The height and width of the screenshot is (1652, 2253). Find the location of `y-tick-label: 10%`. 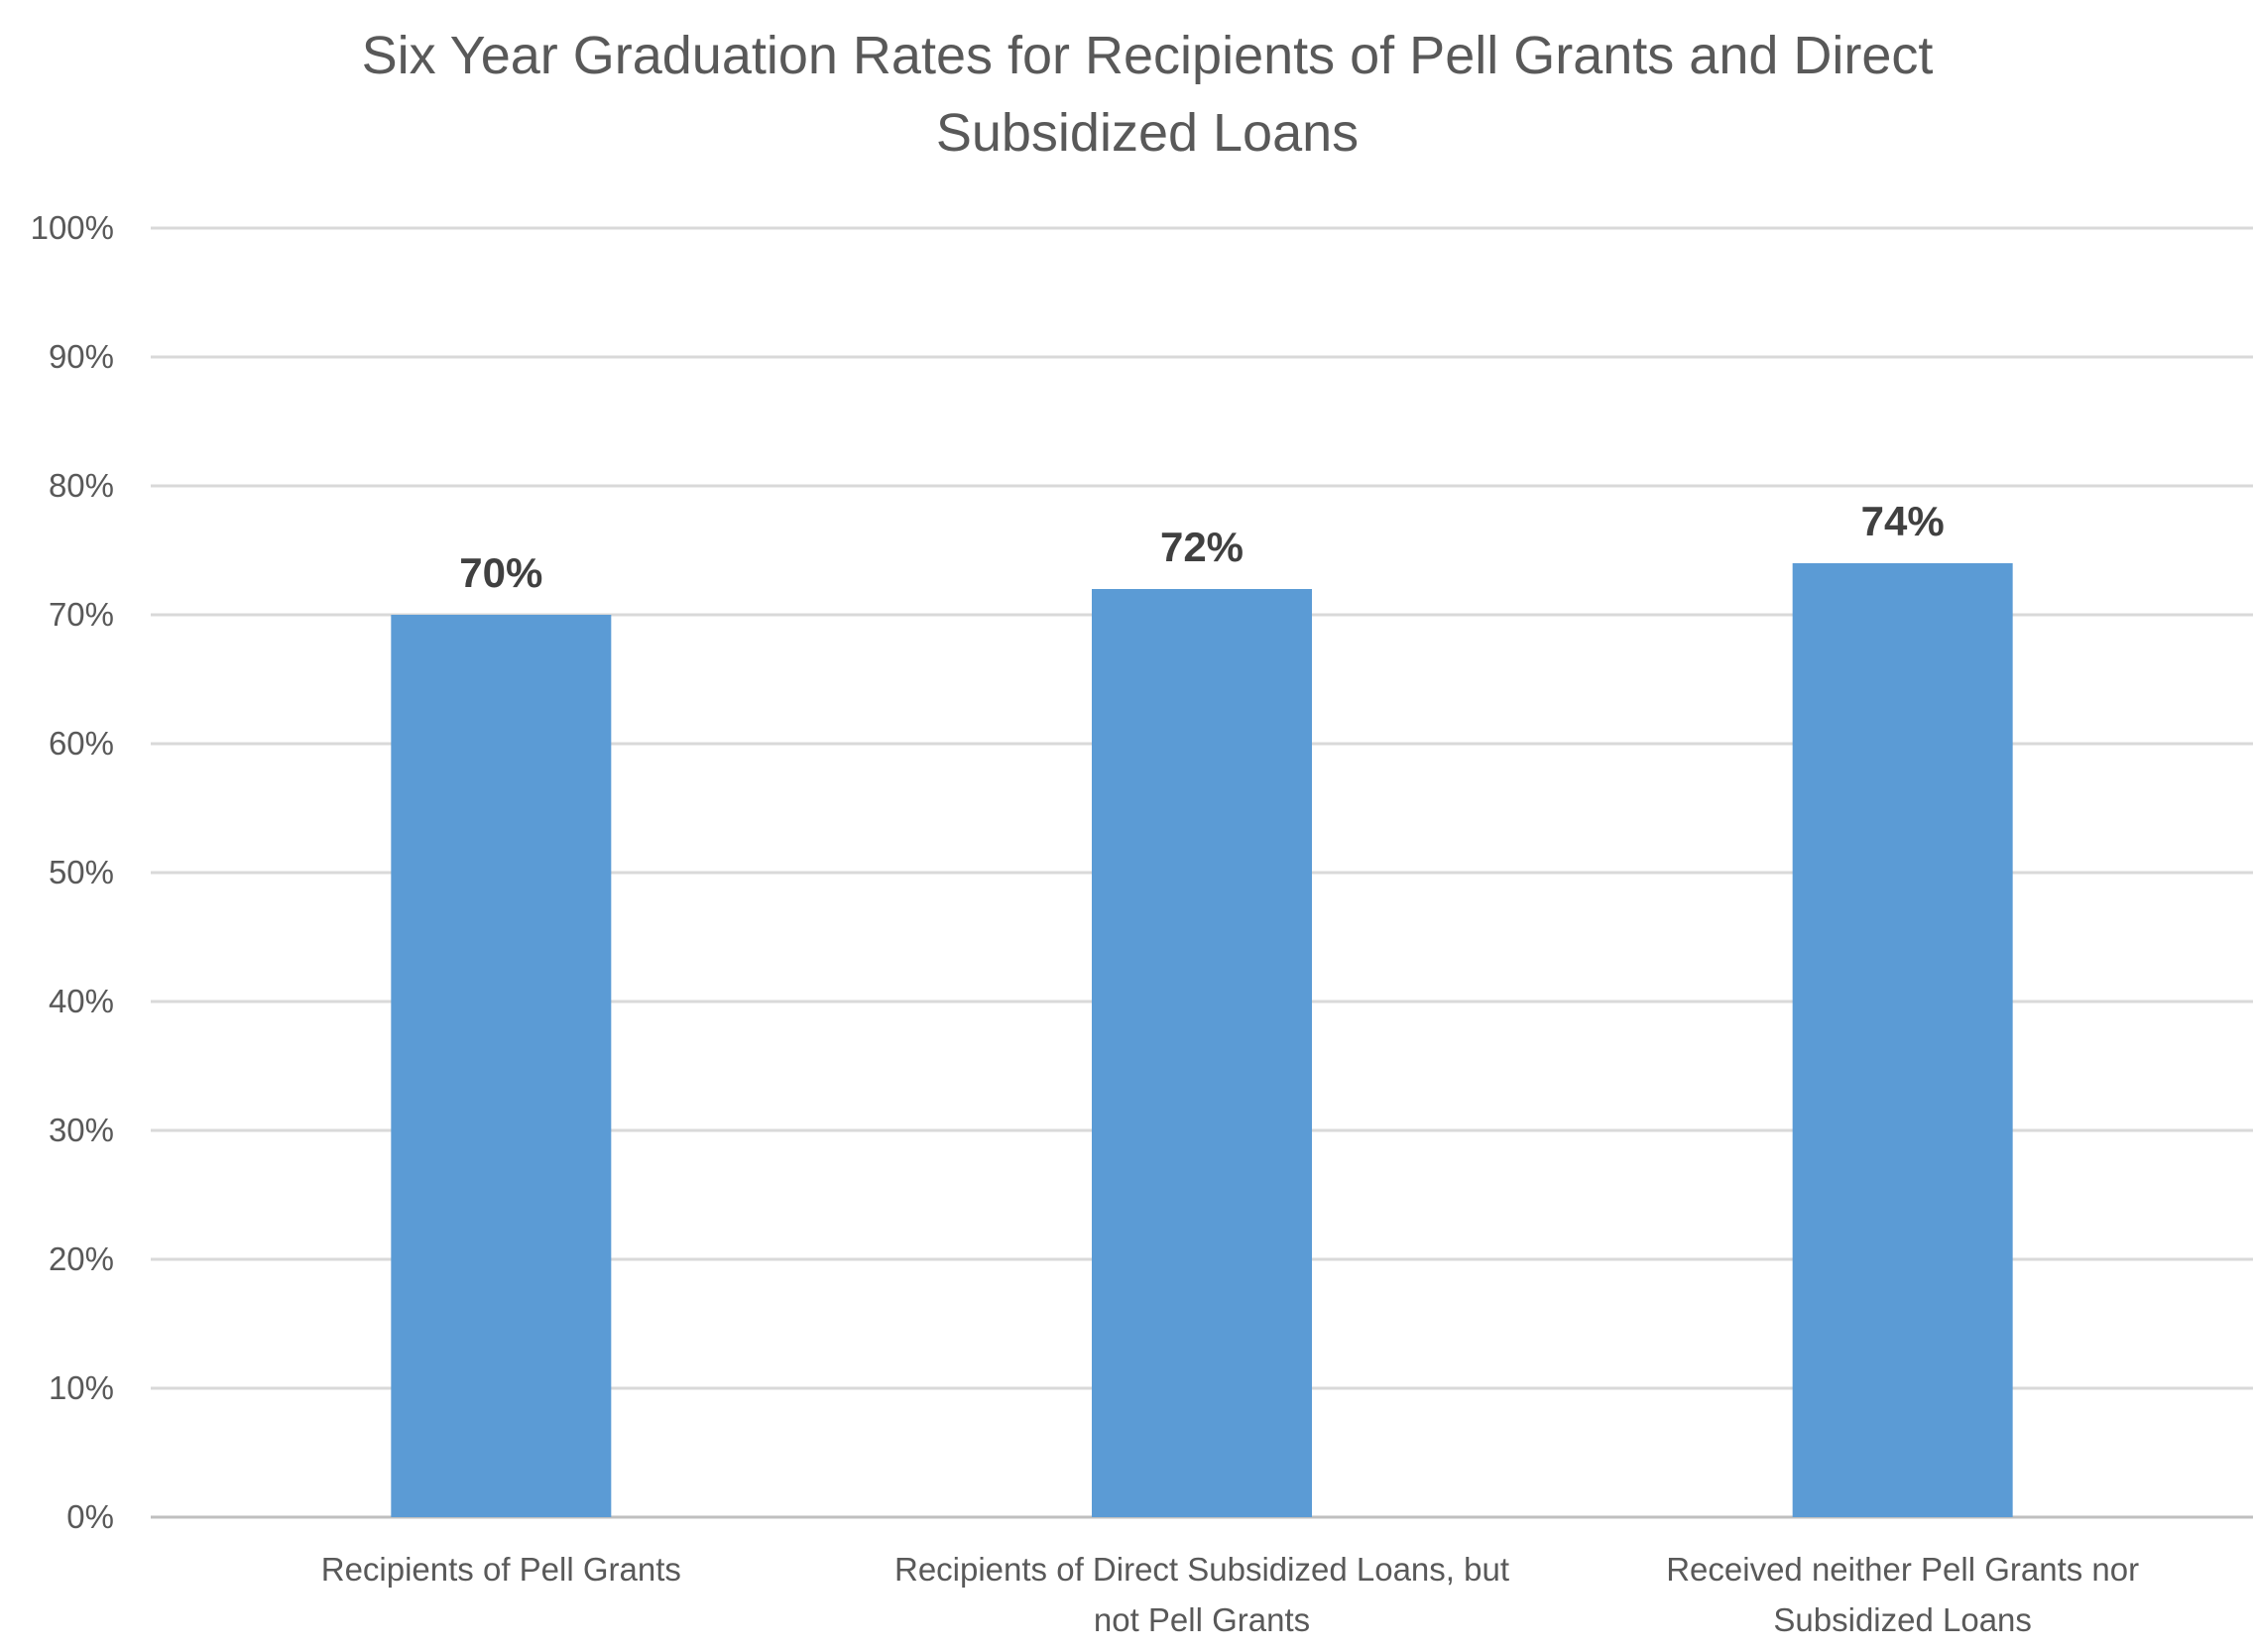

y-tick-label: 10% is located at coordinates (81, 1387).